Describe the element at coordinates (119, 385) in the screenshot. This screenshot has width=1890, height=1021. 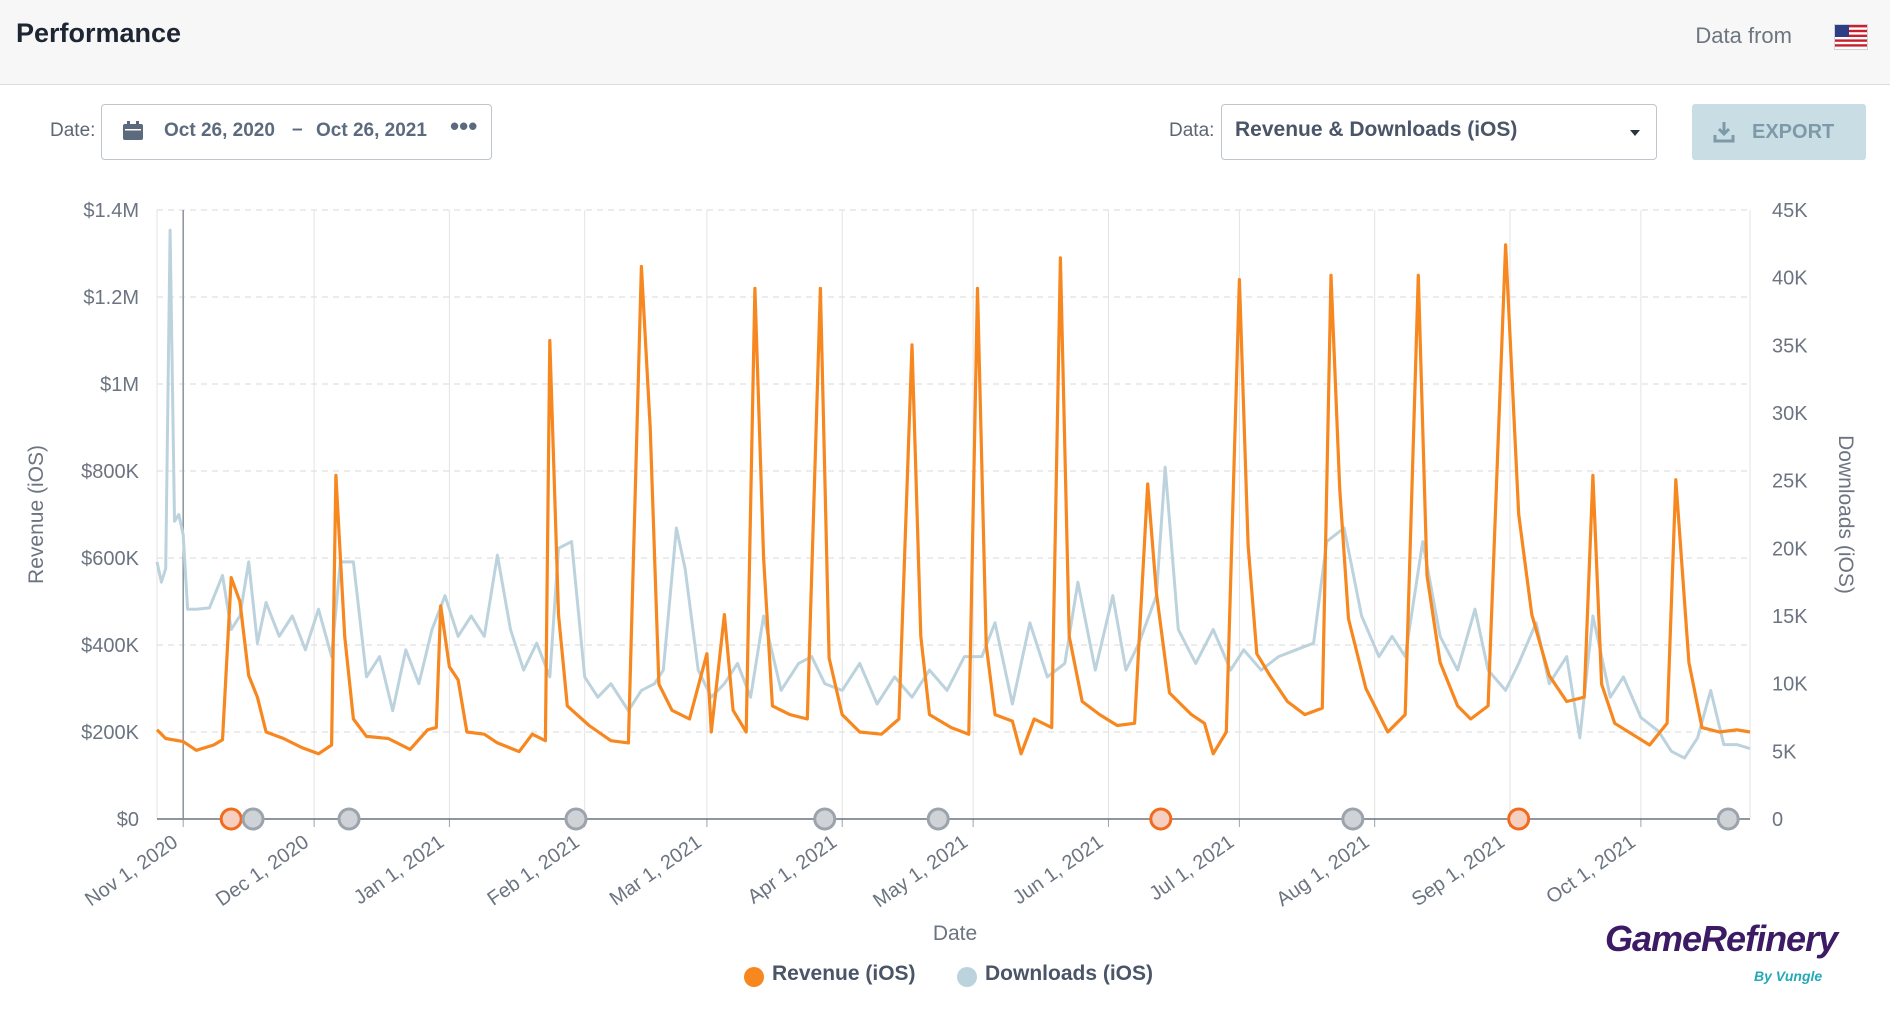
I see `y-left-tick-label: $1M` at that location.